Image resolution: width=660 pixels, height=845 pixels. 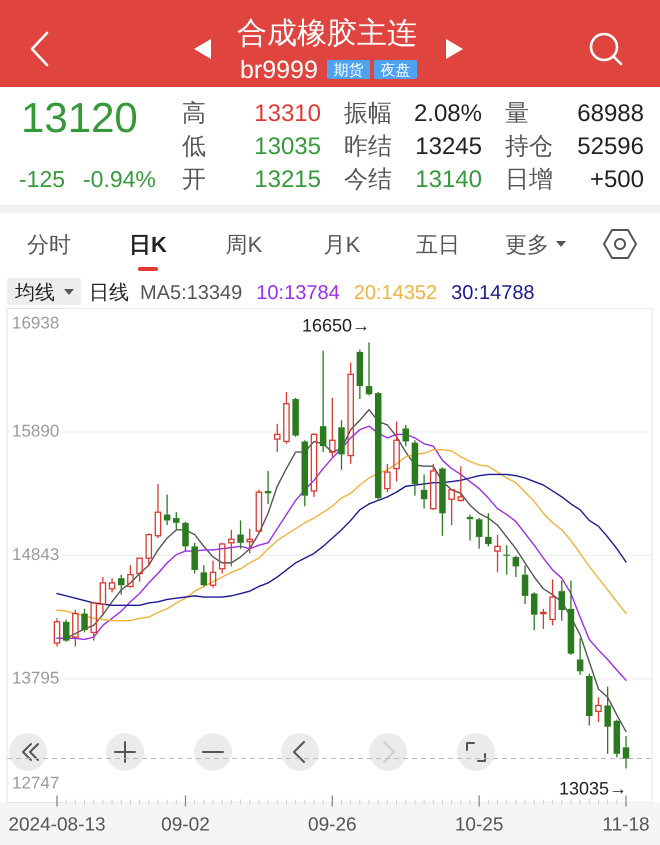 I want to click on text: 持仓, so click(x=529, y=146).